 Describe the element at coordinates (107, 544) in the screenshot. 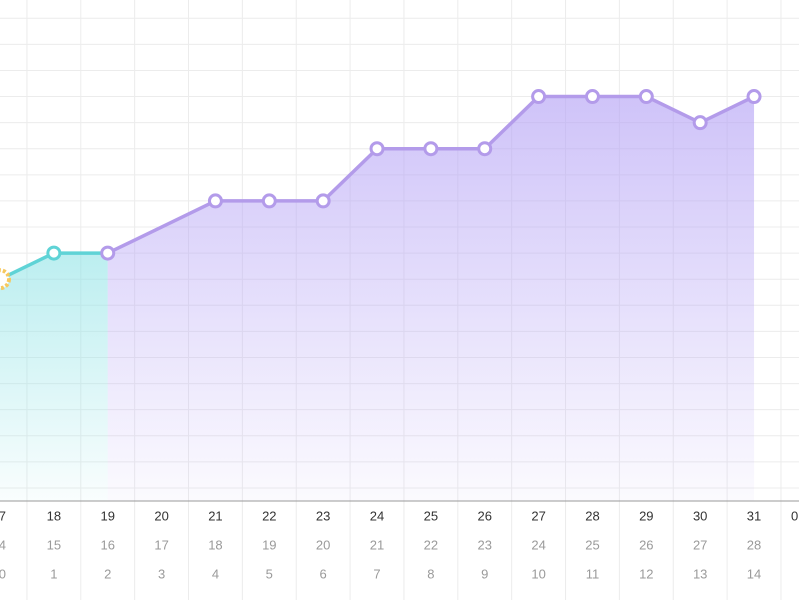

I see `x-tick-label: 16` at that location.